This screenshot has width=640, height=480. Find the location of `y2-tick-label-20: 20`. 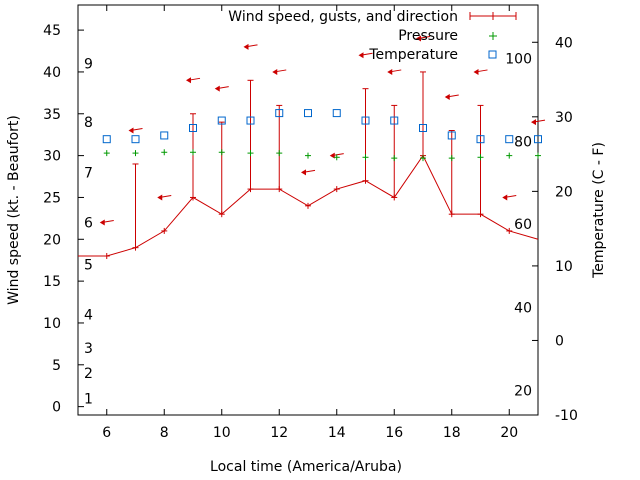

y2-tick-label-20: 20 is located at coordinates (564, 192).